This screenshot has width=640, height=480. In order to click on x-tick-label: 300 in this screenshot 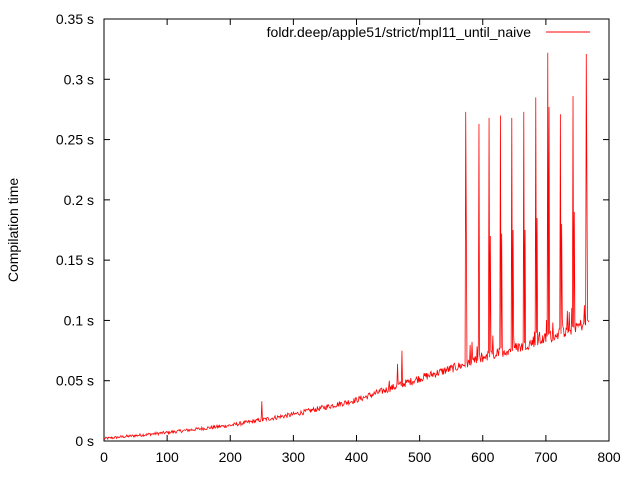, I will do `click(294, 457)`.